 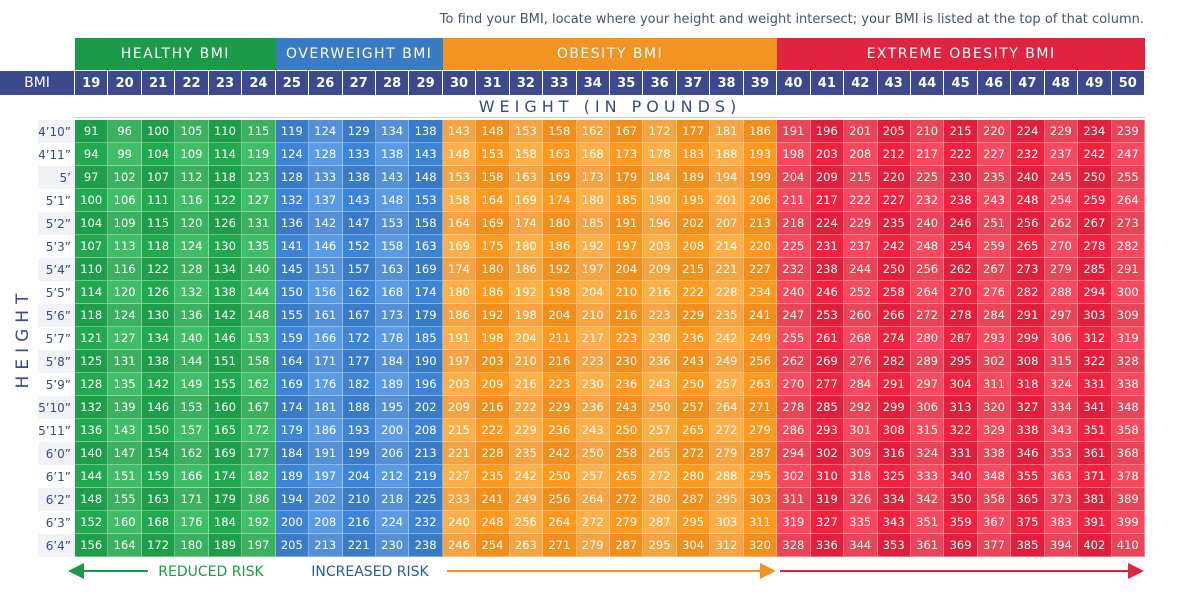 I want to click on weight-cell: 146, so click(x=225, y=338).